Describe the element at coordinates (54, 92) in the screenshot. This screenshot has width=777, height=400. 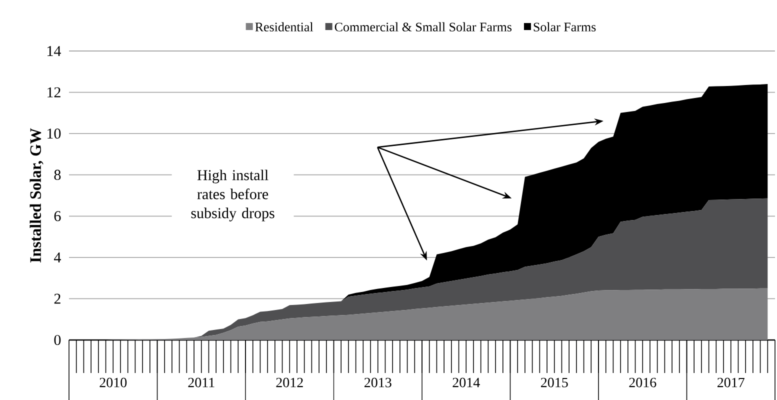
I see `y-tick-label: 12` at that location.